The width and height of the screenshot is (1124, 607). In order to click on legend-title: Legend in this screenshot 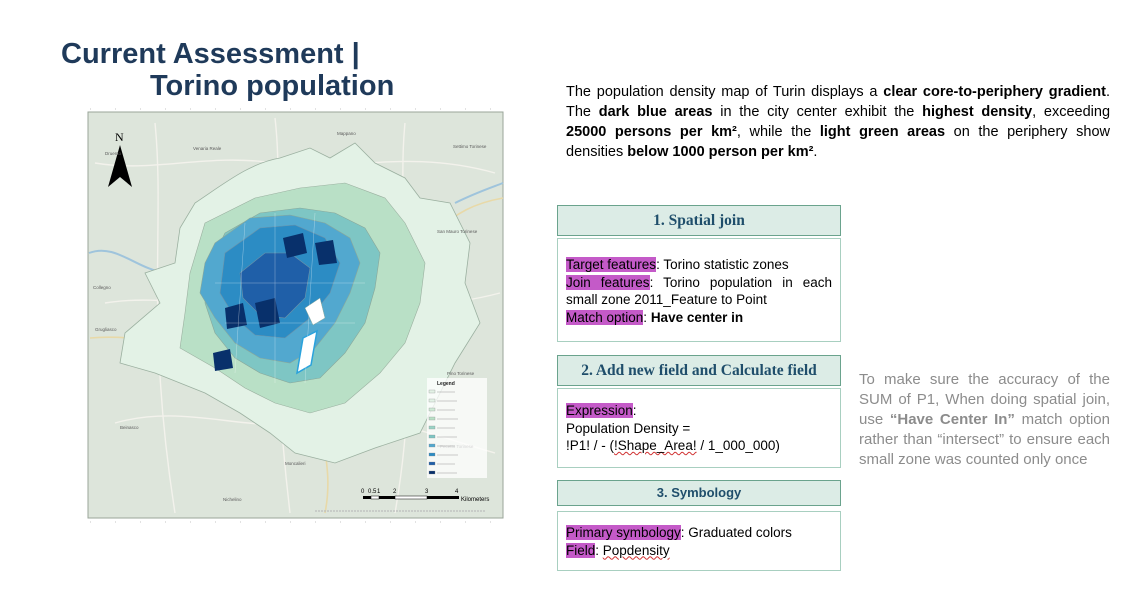, I will do `click(446, 384)`.